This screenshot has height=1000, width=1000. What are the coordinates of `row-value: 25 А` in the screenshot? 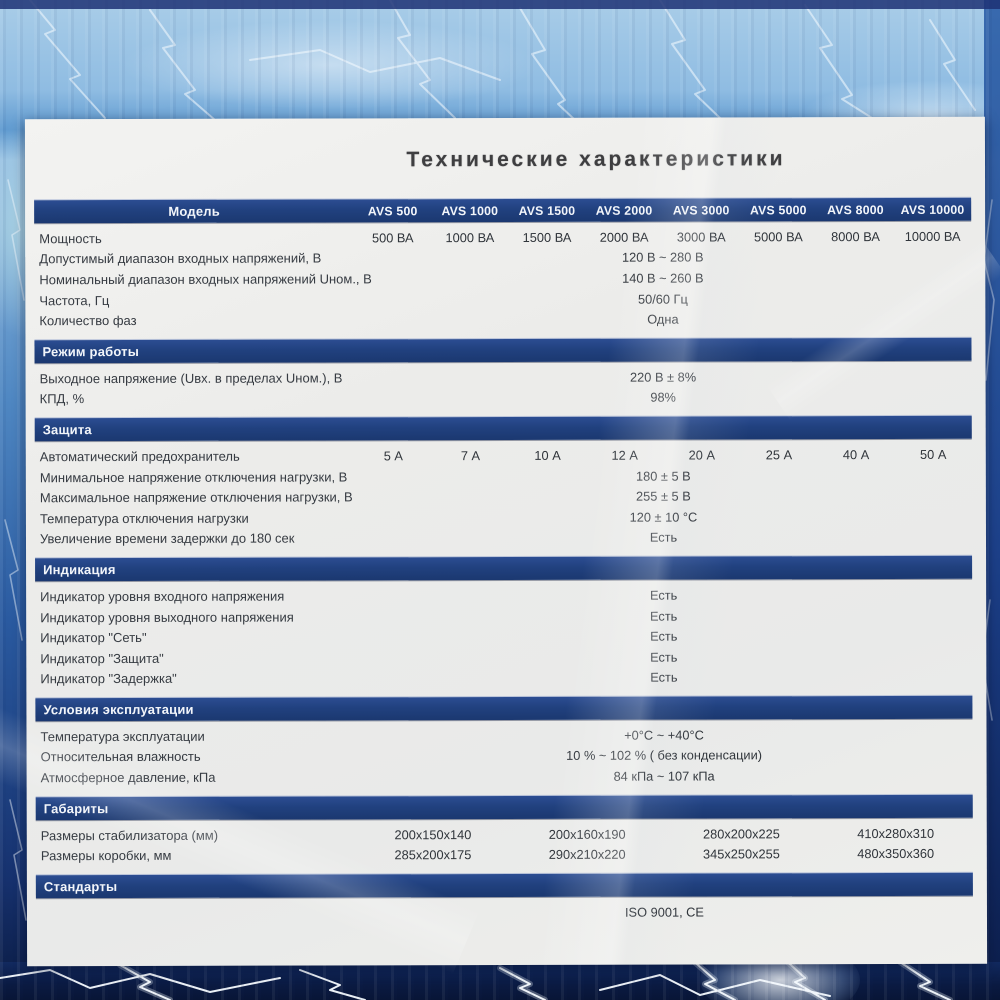 It's located at (779, 455).